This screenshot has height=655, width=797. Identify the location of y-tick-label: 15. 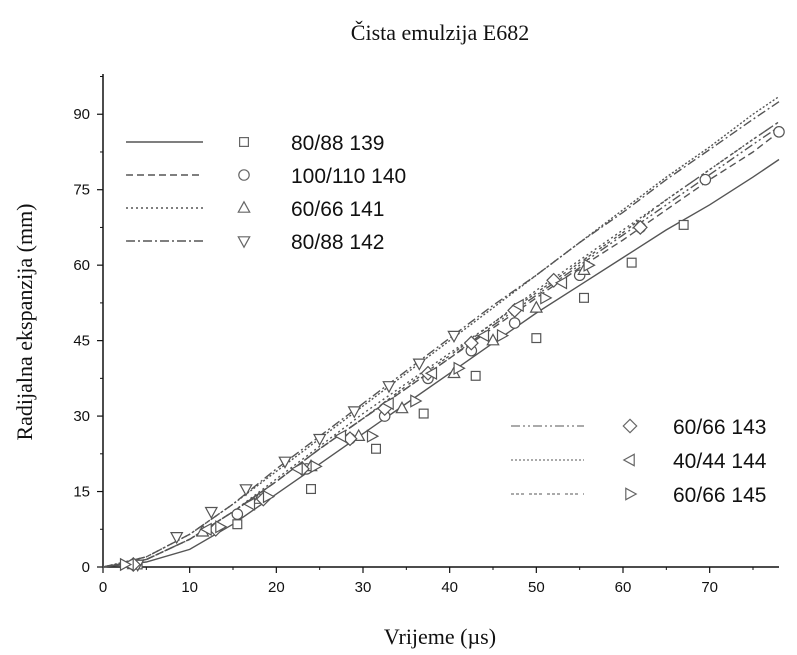
(81, 492).